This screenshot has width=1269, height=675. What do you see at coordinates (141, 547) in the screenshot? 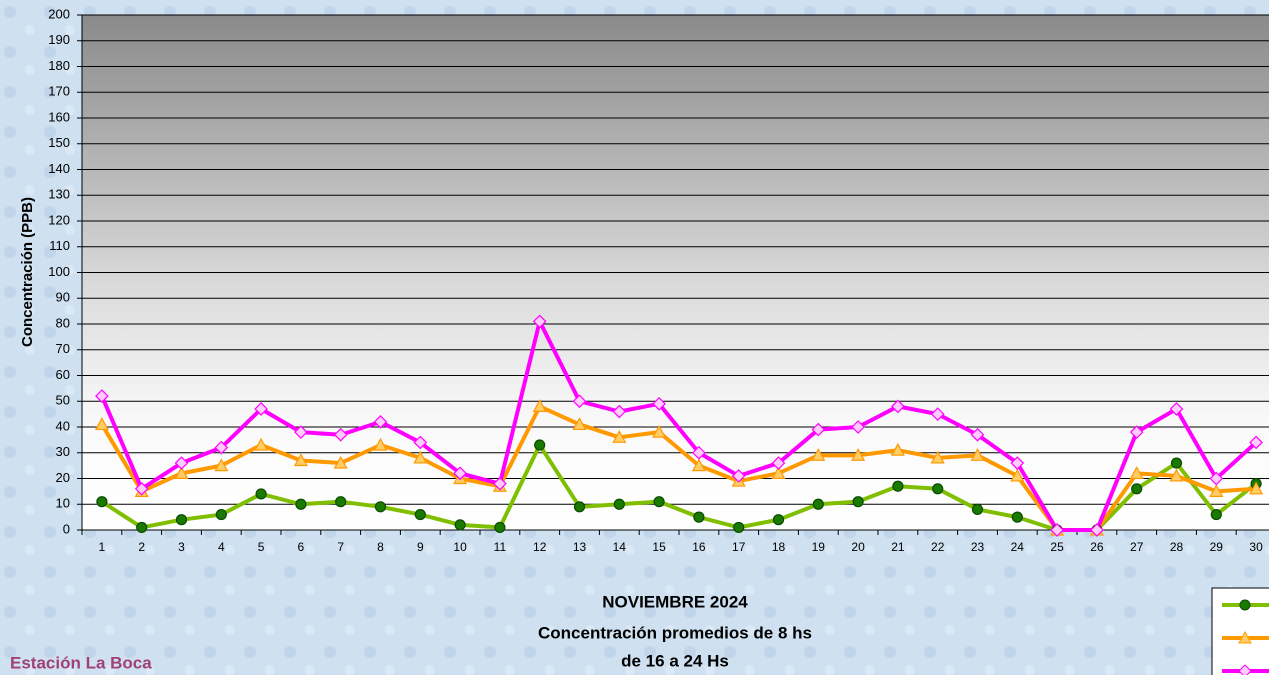
I see `x-tick-label: 2` at bounding box center [141, 547].